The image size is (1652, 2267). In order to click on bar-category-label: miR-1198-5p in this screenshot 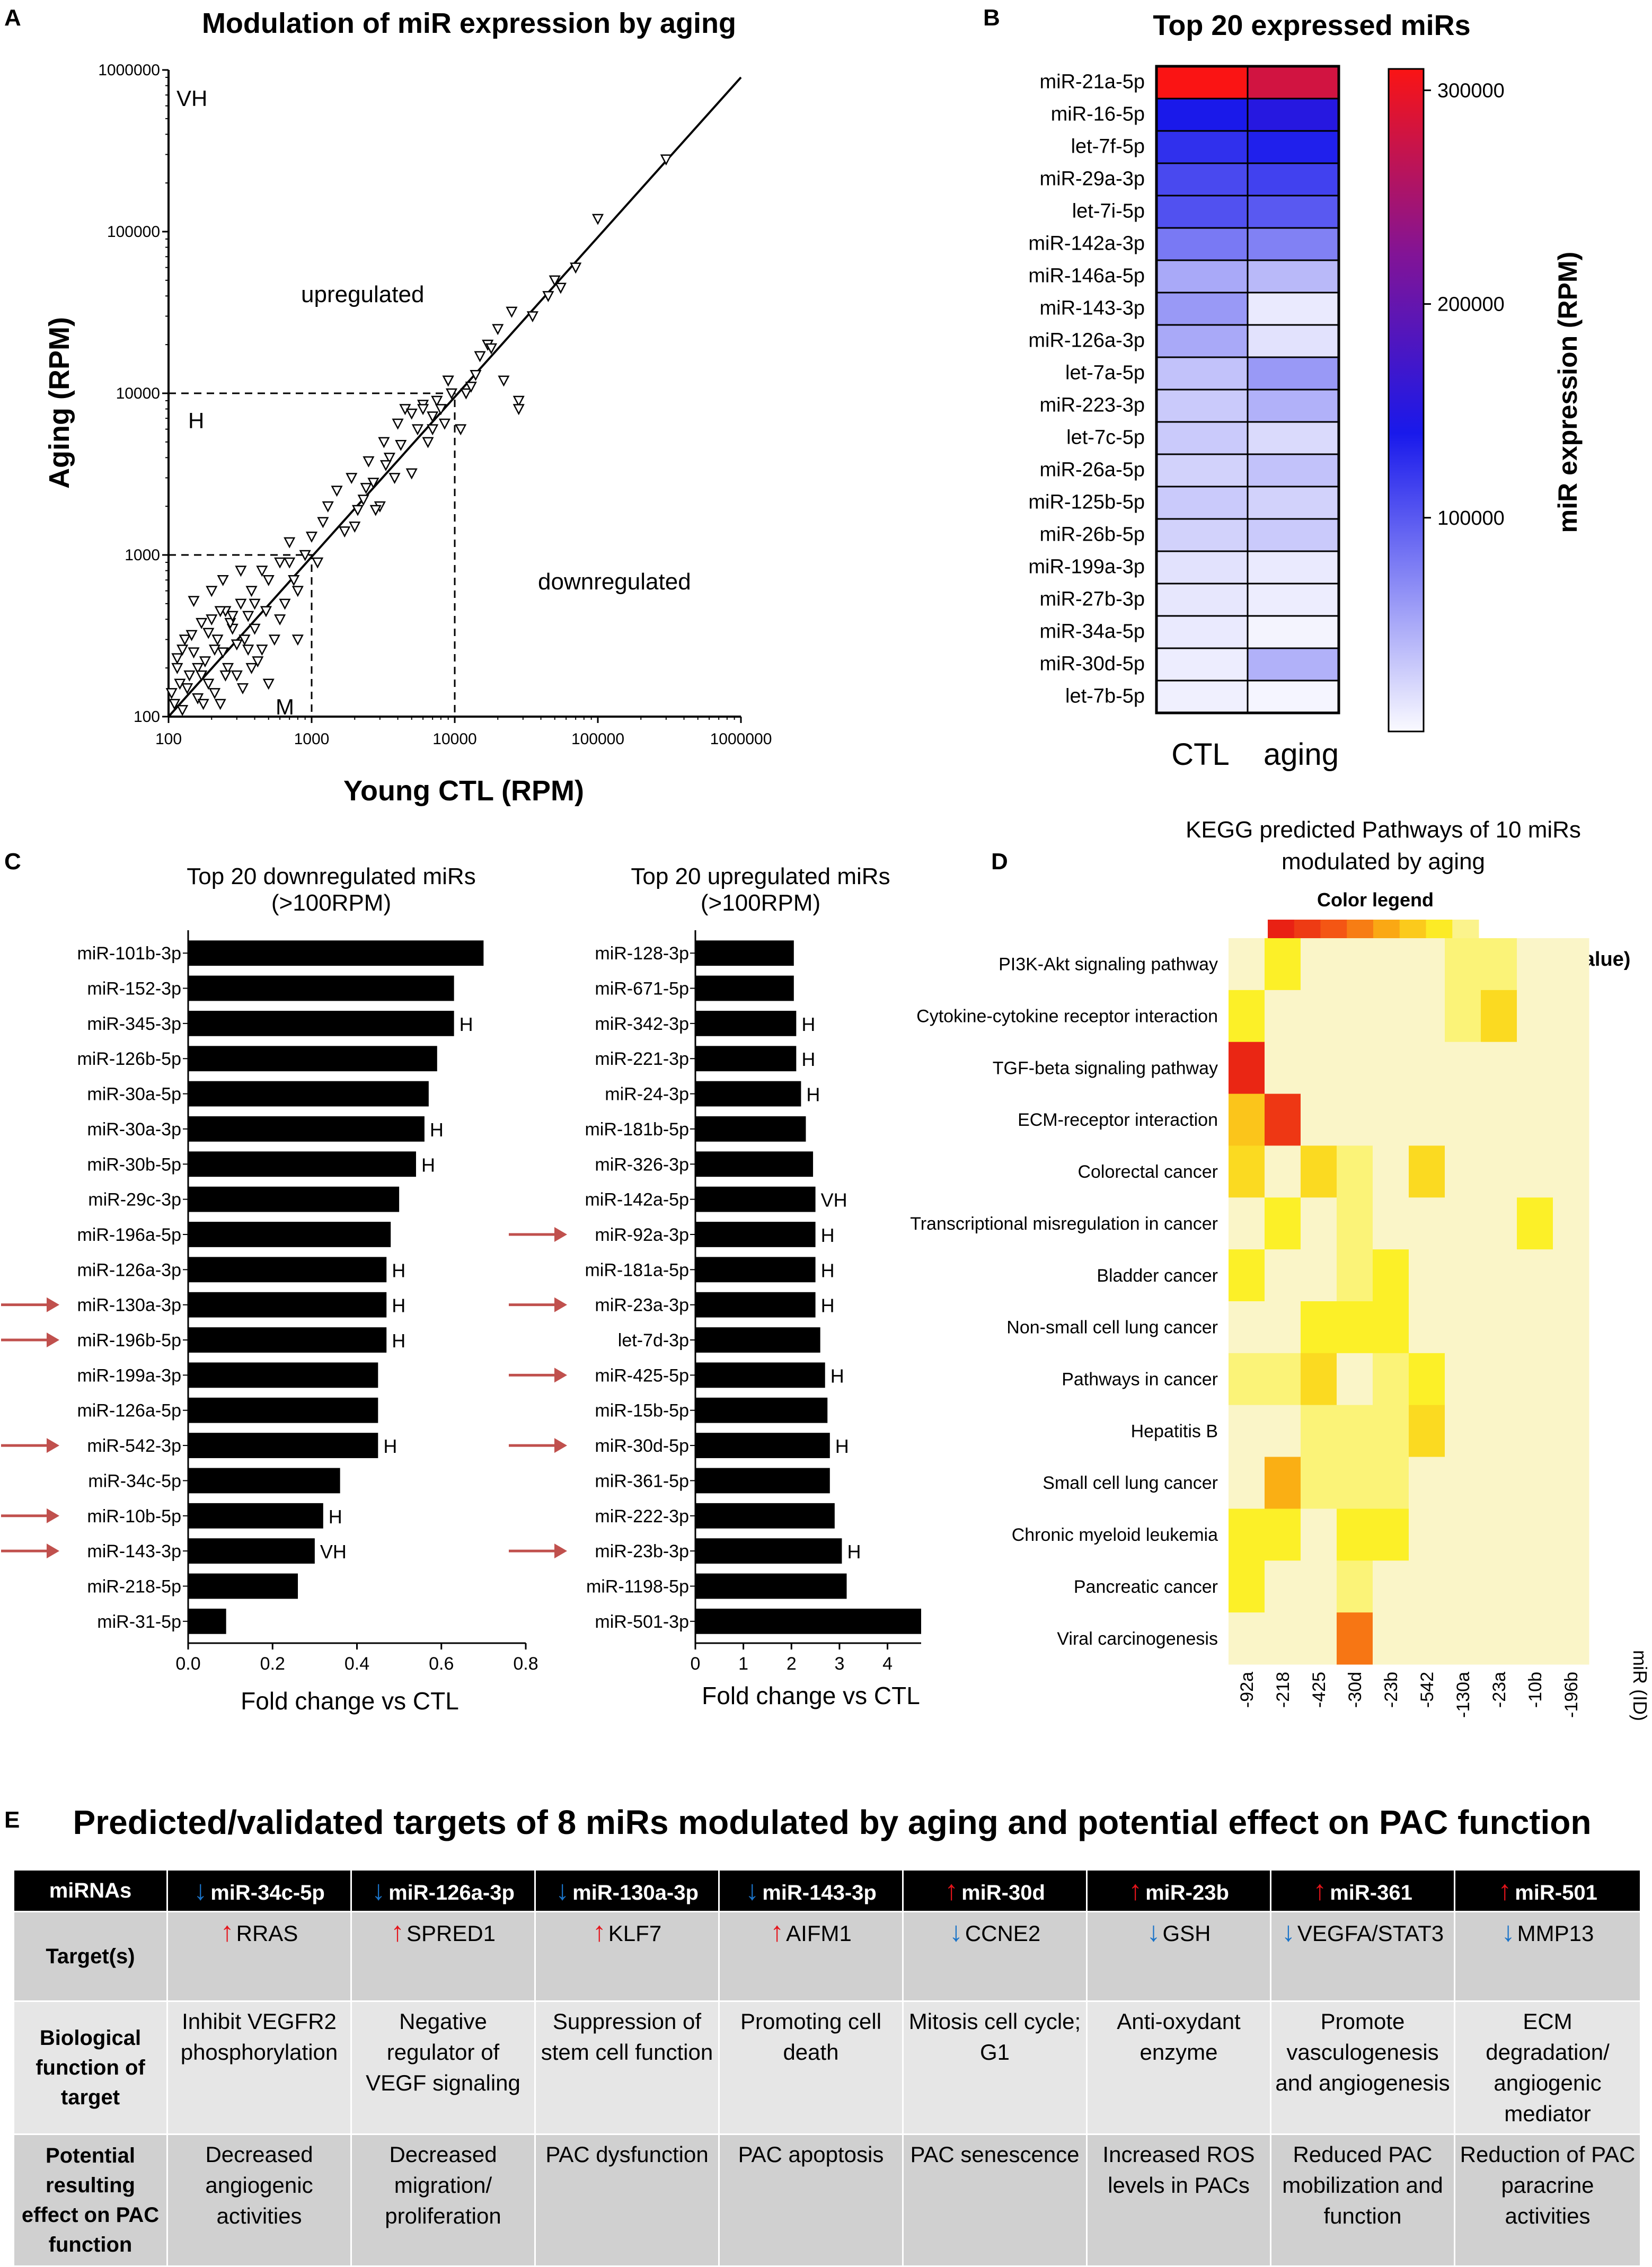, I will do `click(637, 1586)`.